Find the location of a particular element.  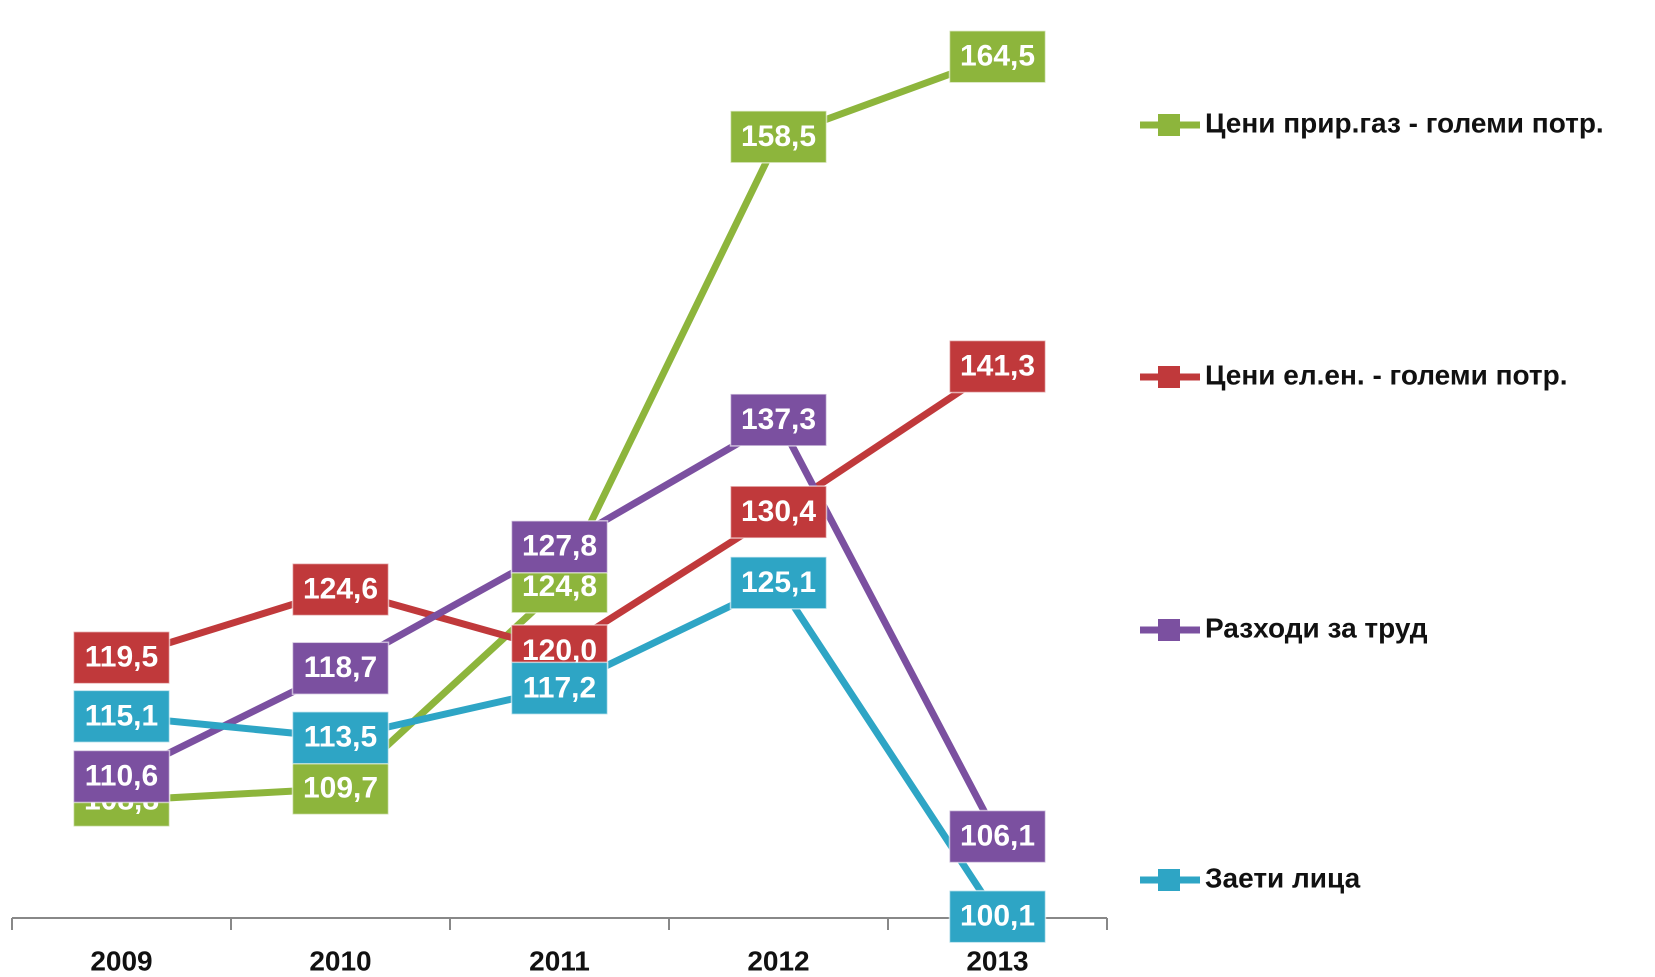

data-label: 100,1 is located at coordinates (997, 916).